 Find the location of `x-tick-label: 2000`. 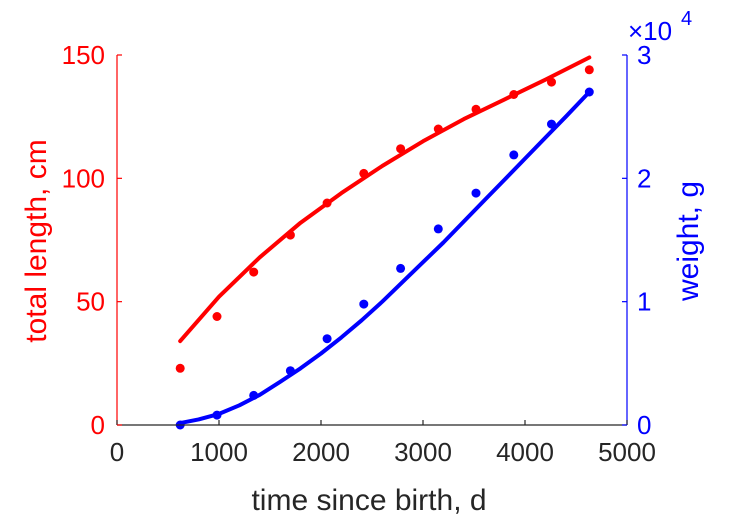

x-tick-label: 2000 is located at coordinates (321, 452).